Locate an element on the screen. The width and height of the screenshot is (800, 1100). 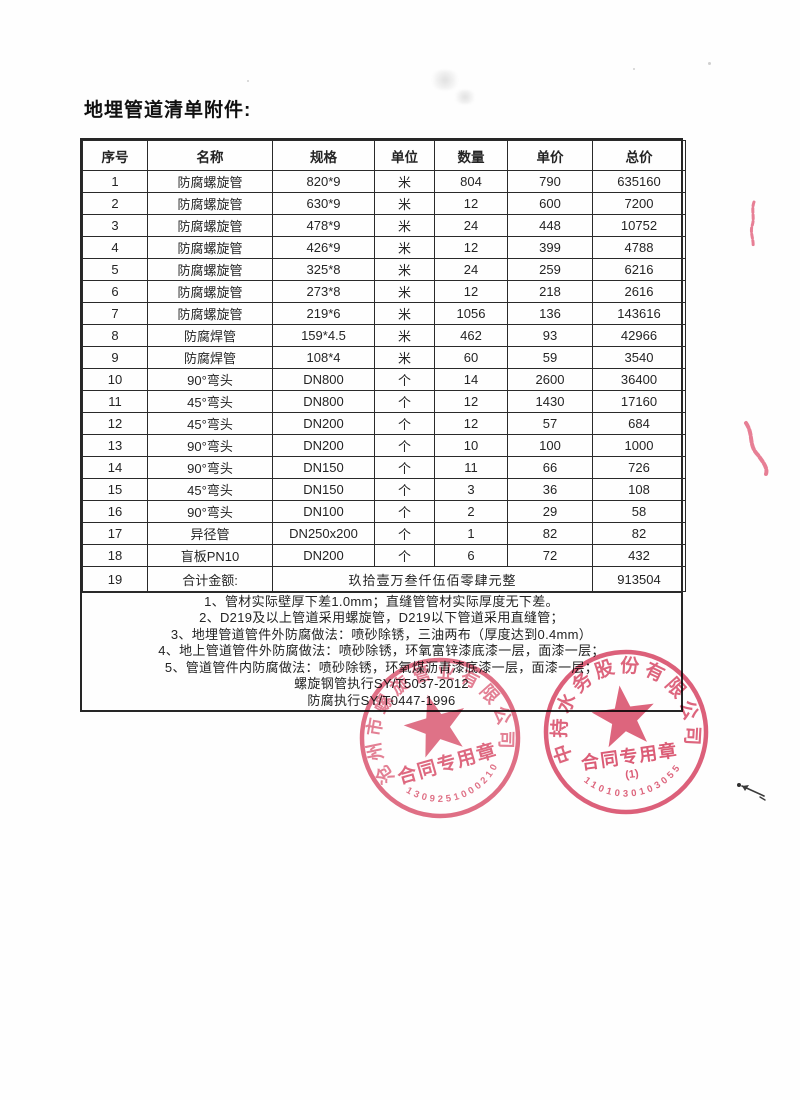
table-row: 14 90°弯头 DN150 个 11 66 726 is located at coordinates (384, 467).